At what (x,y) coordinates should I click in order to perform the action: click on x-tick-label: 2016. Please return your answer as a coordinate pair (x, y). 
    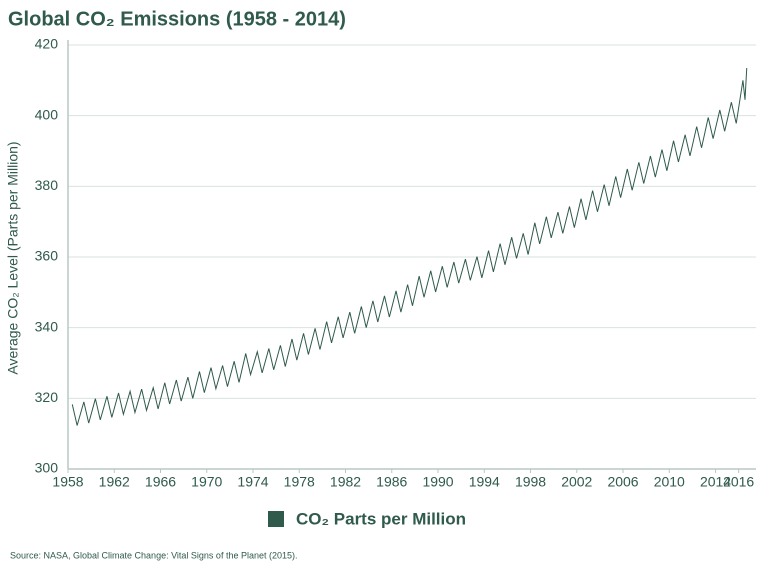
    Looking at the image, I should click on (738, 482).